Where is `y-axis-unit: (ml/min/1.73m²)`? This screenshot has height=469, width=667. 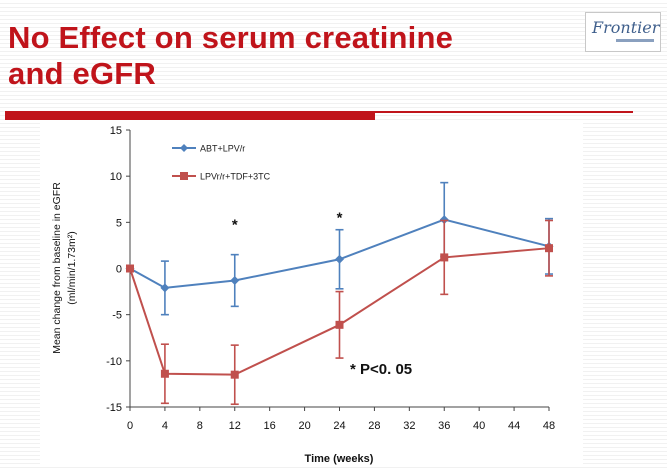
y-axis-unit: (ml/min/1.73m²) is located at coordinates (72, 268).